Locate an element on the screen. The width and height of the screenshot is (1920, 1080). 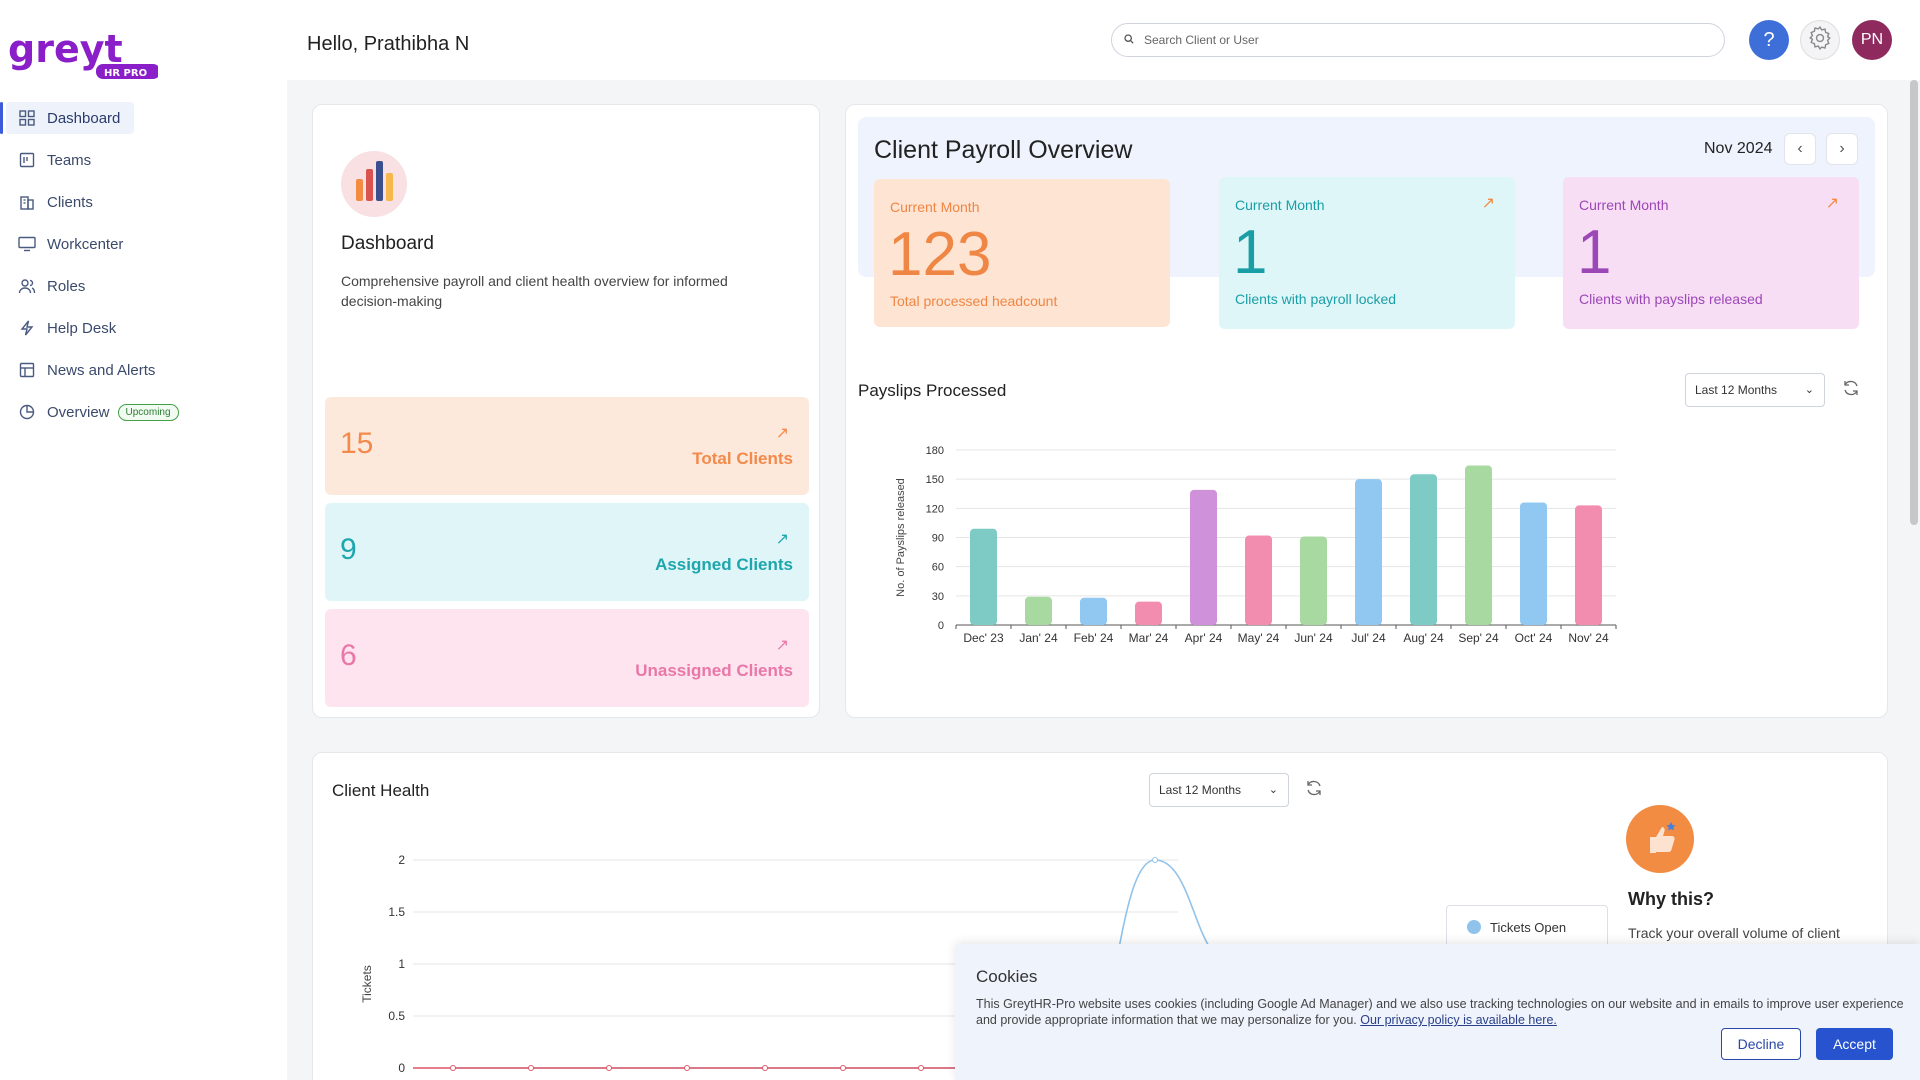
search-bar is located at coordinates (1418, 40).